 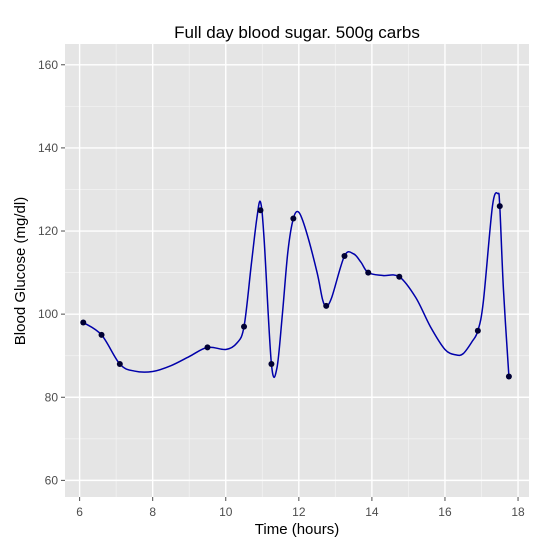 What do you see at coordinates (152, 512) in the screenshot?
I see `x-tick-label: 8` at bounding box center [152, 512].